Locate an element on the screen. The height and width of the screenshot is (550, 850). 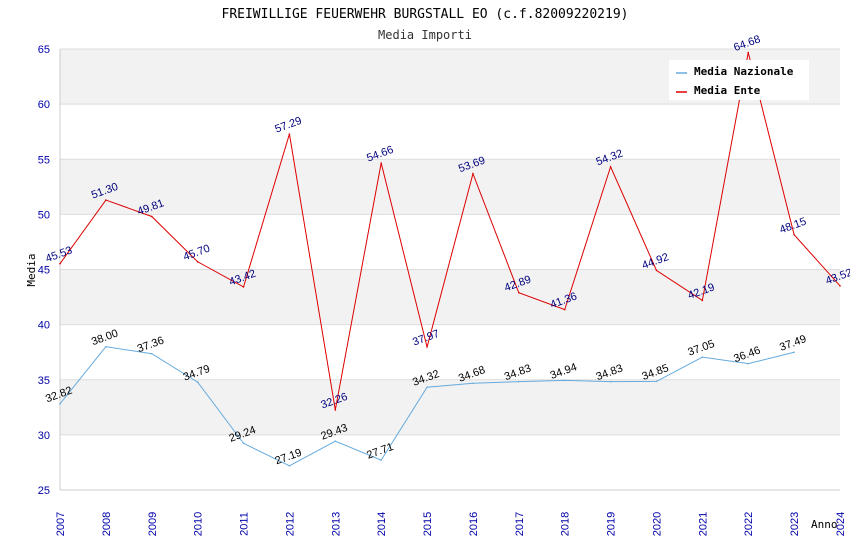
y-tick-label: 45 is located at coordinates (44, 271).